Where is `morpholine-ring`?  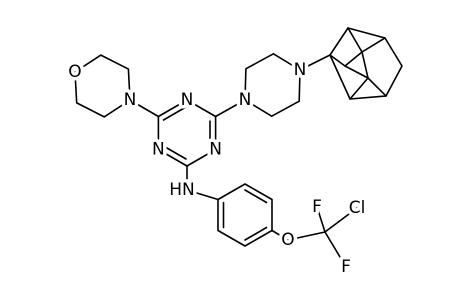 morpholine-ring is located at coordinates (102, 86).